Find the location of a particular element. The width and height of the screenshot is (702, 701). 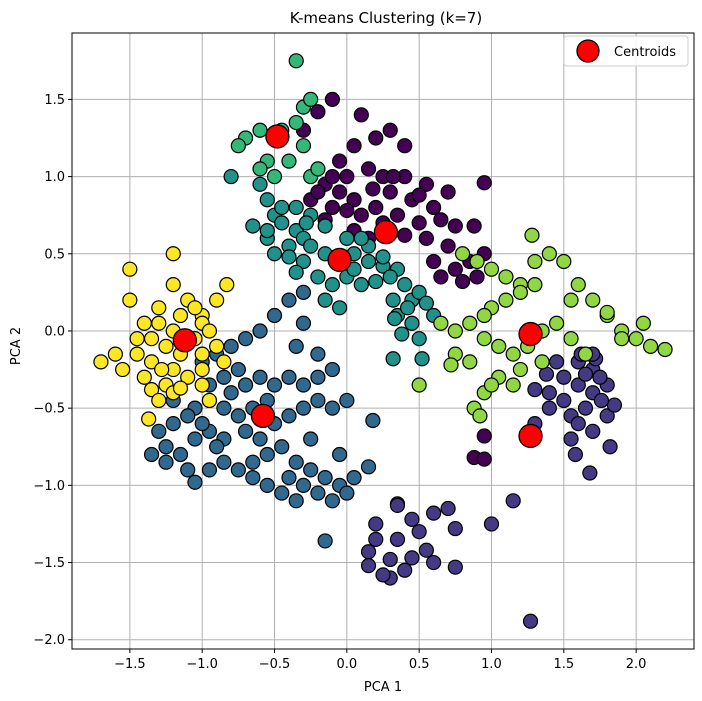

chart-title: K-means Clustering (k=7) is located at coordinates (386, 18).